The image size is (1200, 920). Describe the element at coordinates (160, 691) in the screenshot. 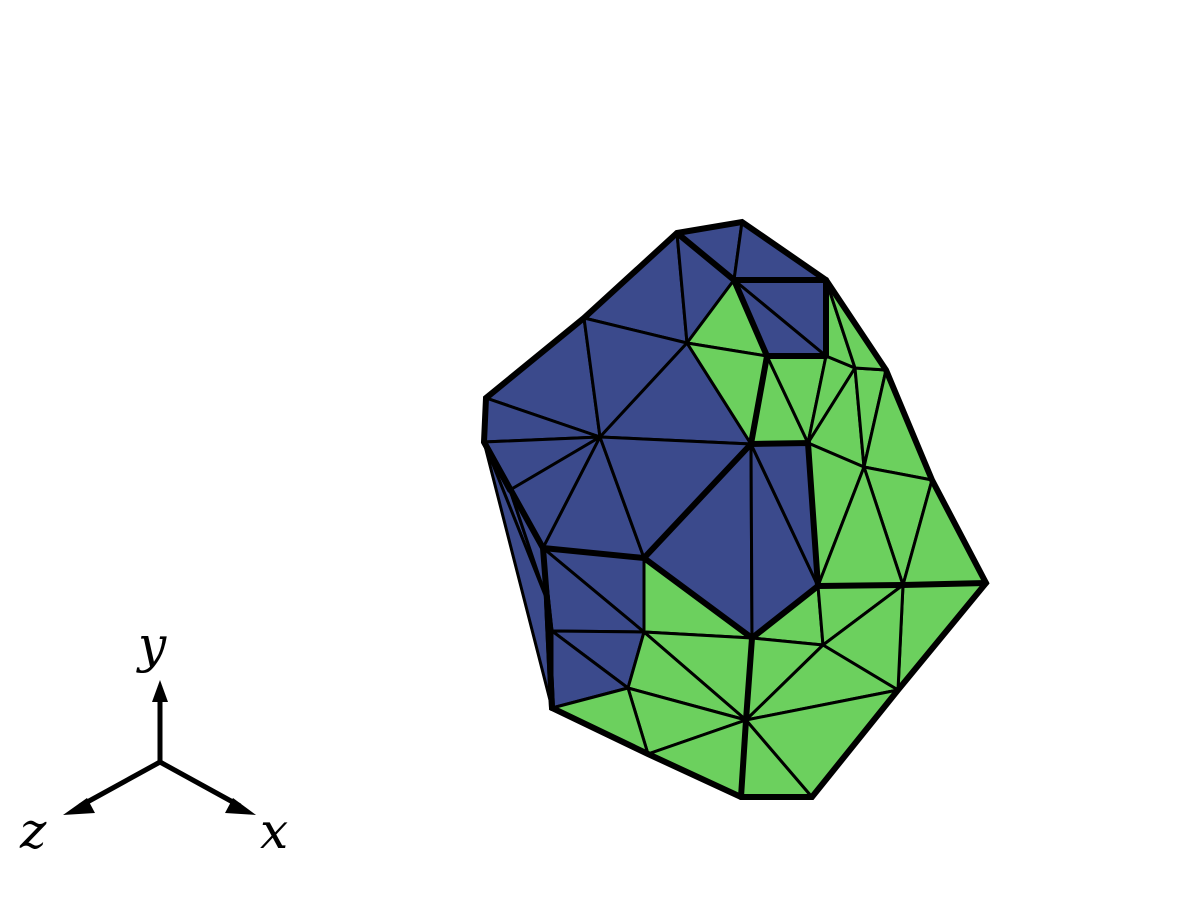

I see `y-arrowhead-icon` at that location.